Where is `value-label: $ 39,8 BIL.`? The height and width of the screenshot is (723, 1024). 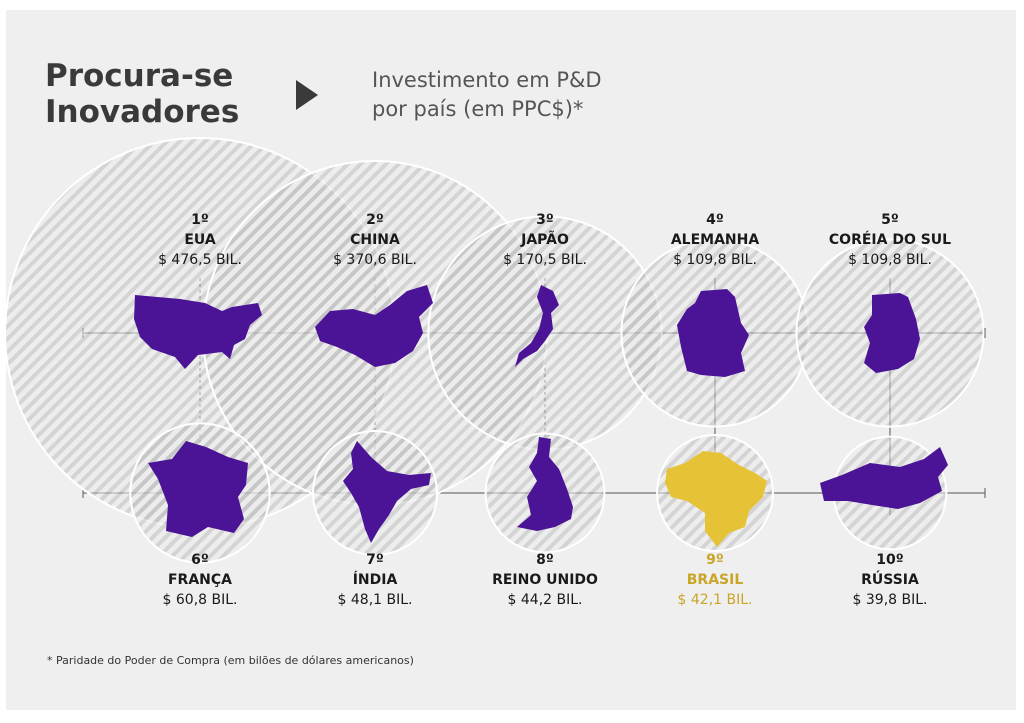
value-label: $ 39,8 BIL. is located at coordinates (890, 600).